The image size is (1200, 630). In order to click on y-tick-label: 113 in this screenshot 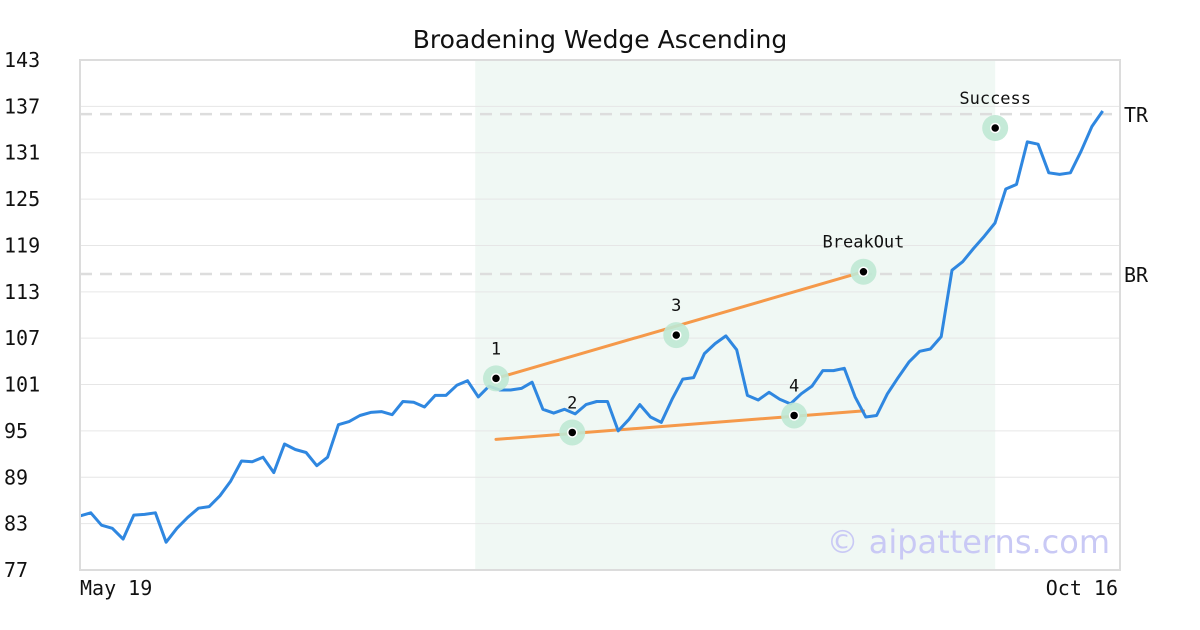, I will do `click(22, 292)`.